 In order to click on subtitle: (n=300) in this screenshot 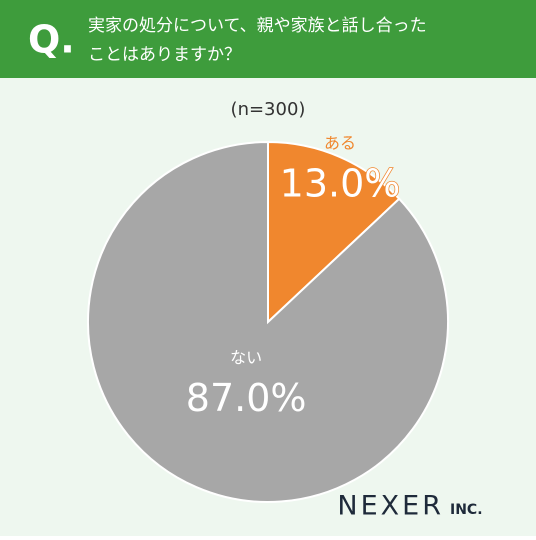, I will do `click(268, 109)`.